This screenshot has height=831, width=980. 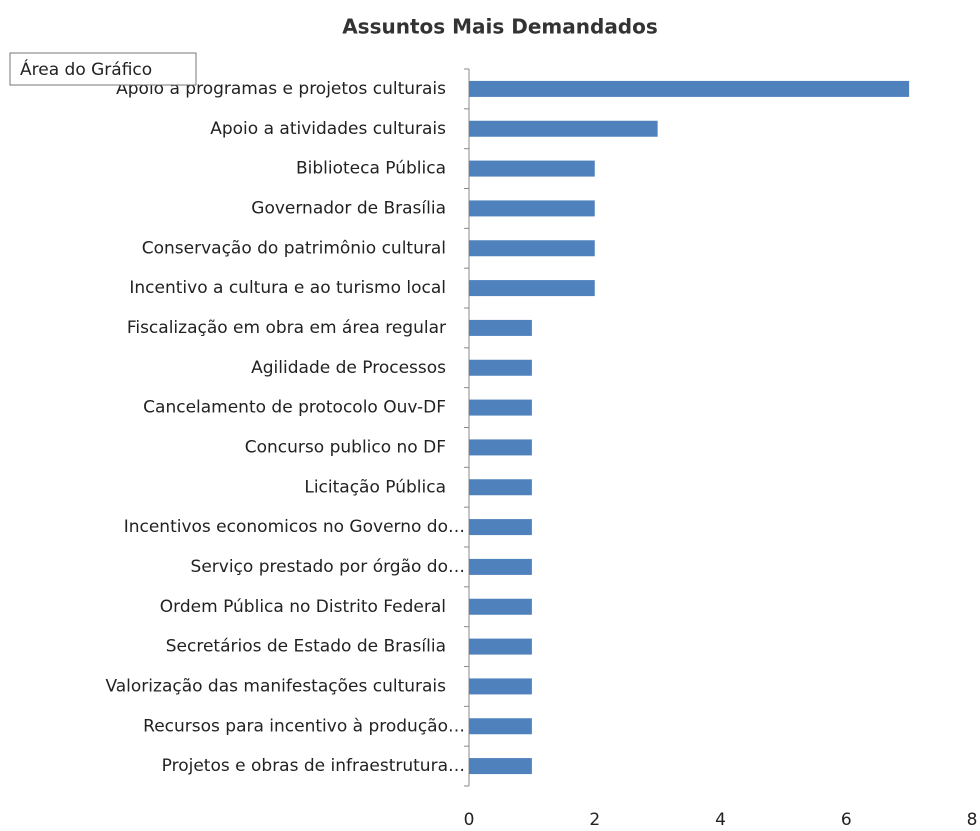 I want to click on y-tick-label: Apoio a programas e projetos culturais, so click(x=281, y=89).